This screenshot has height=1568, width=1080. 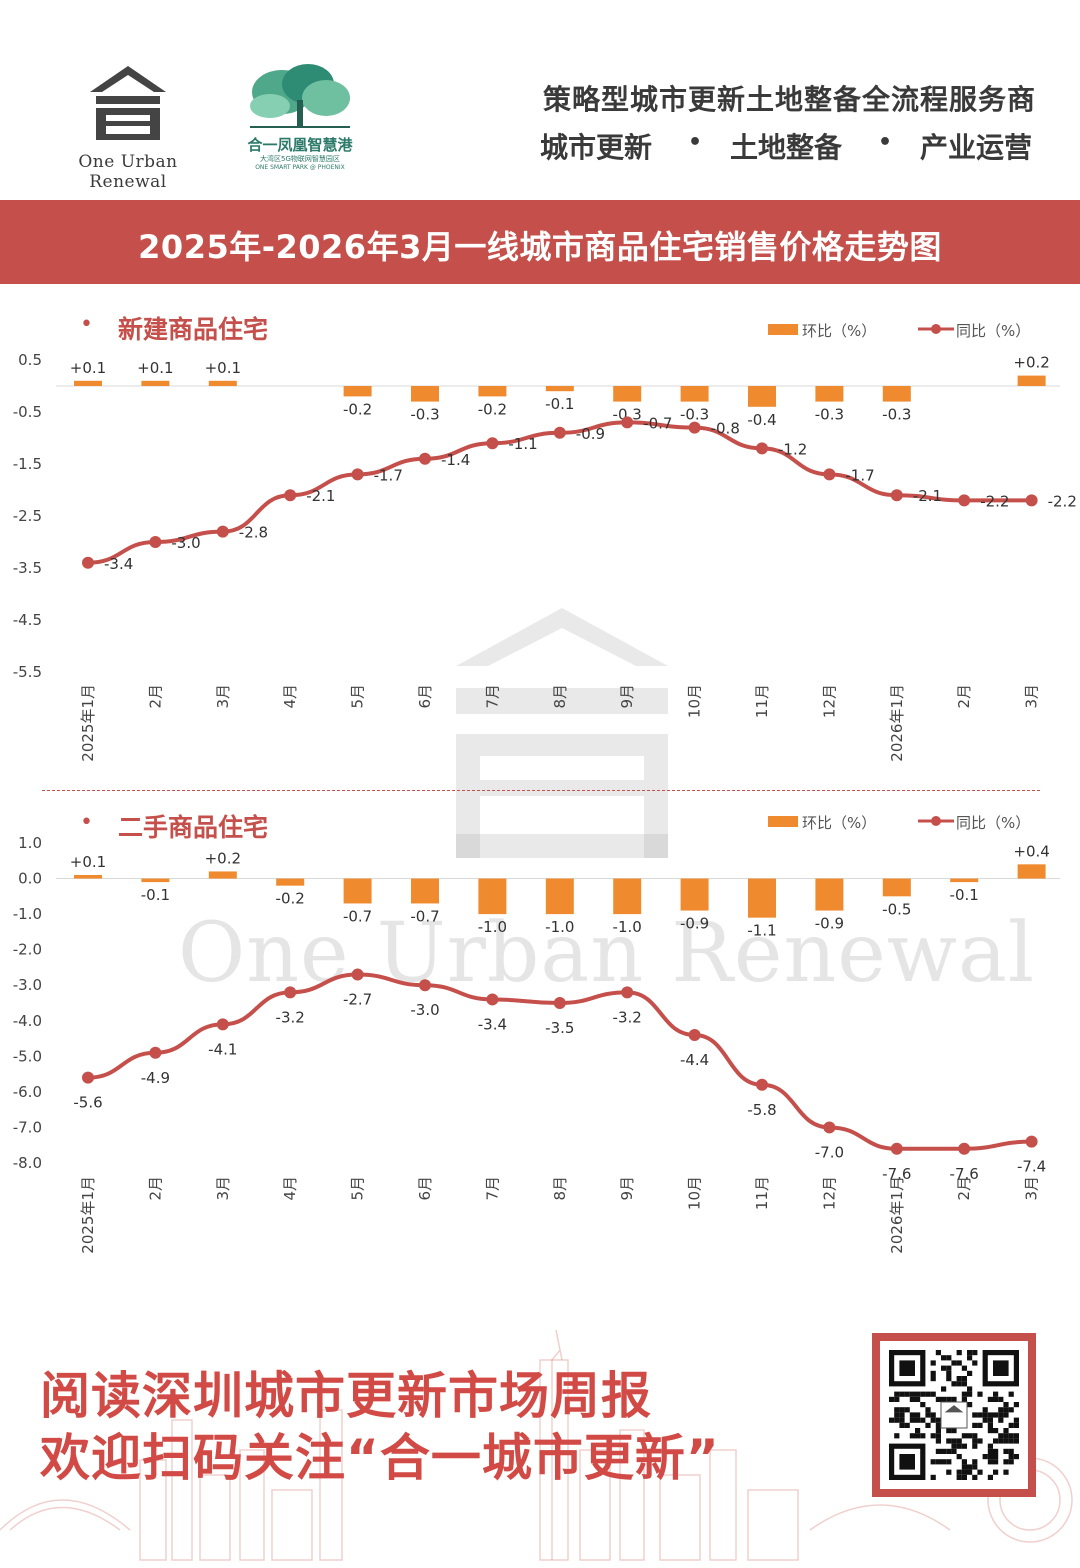 What do you see at coordinates (694, 924) in the screenshot?
I see `mom-bar-label: -0.9` at bounding box center [694, 924].